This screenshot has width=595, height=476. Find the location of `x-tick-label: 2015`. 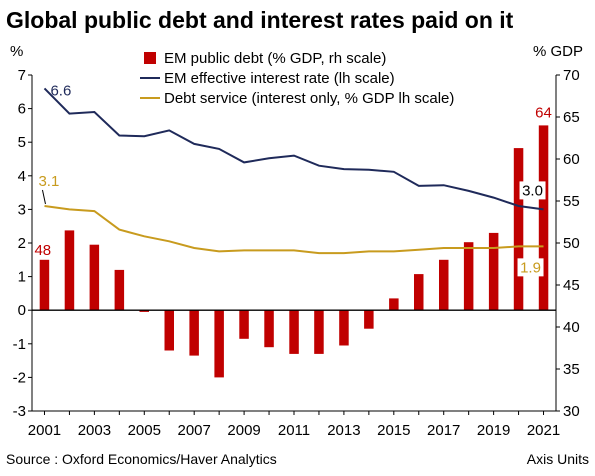

x-tick-label: 2015 is located at coordinates (393, 430).